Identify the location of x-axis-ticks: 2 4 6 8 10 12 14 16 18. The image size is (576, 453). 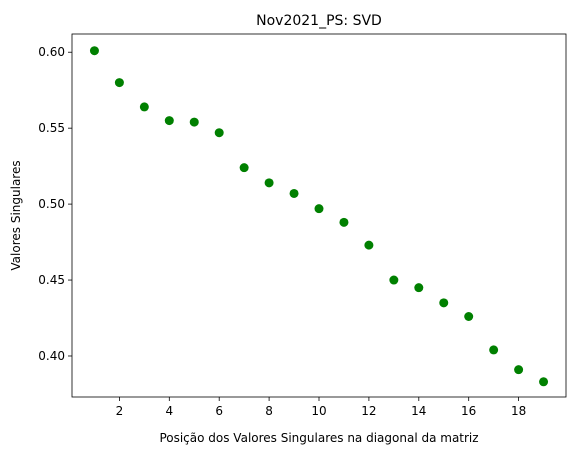
(321, 407).